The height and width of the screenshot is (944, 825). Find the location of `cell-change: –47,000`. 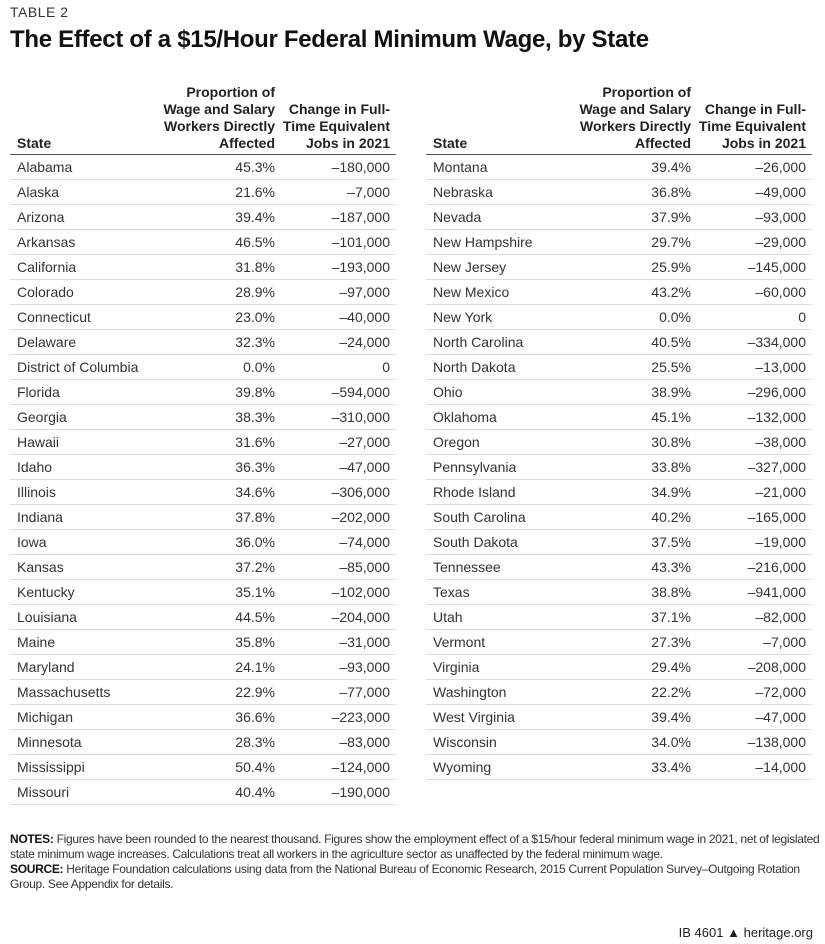

cell-change: –47,000 is located at coordinates (364, 467).